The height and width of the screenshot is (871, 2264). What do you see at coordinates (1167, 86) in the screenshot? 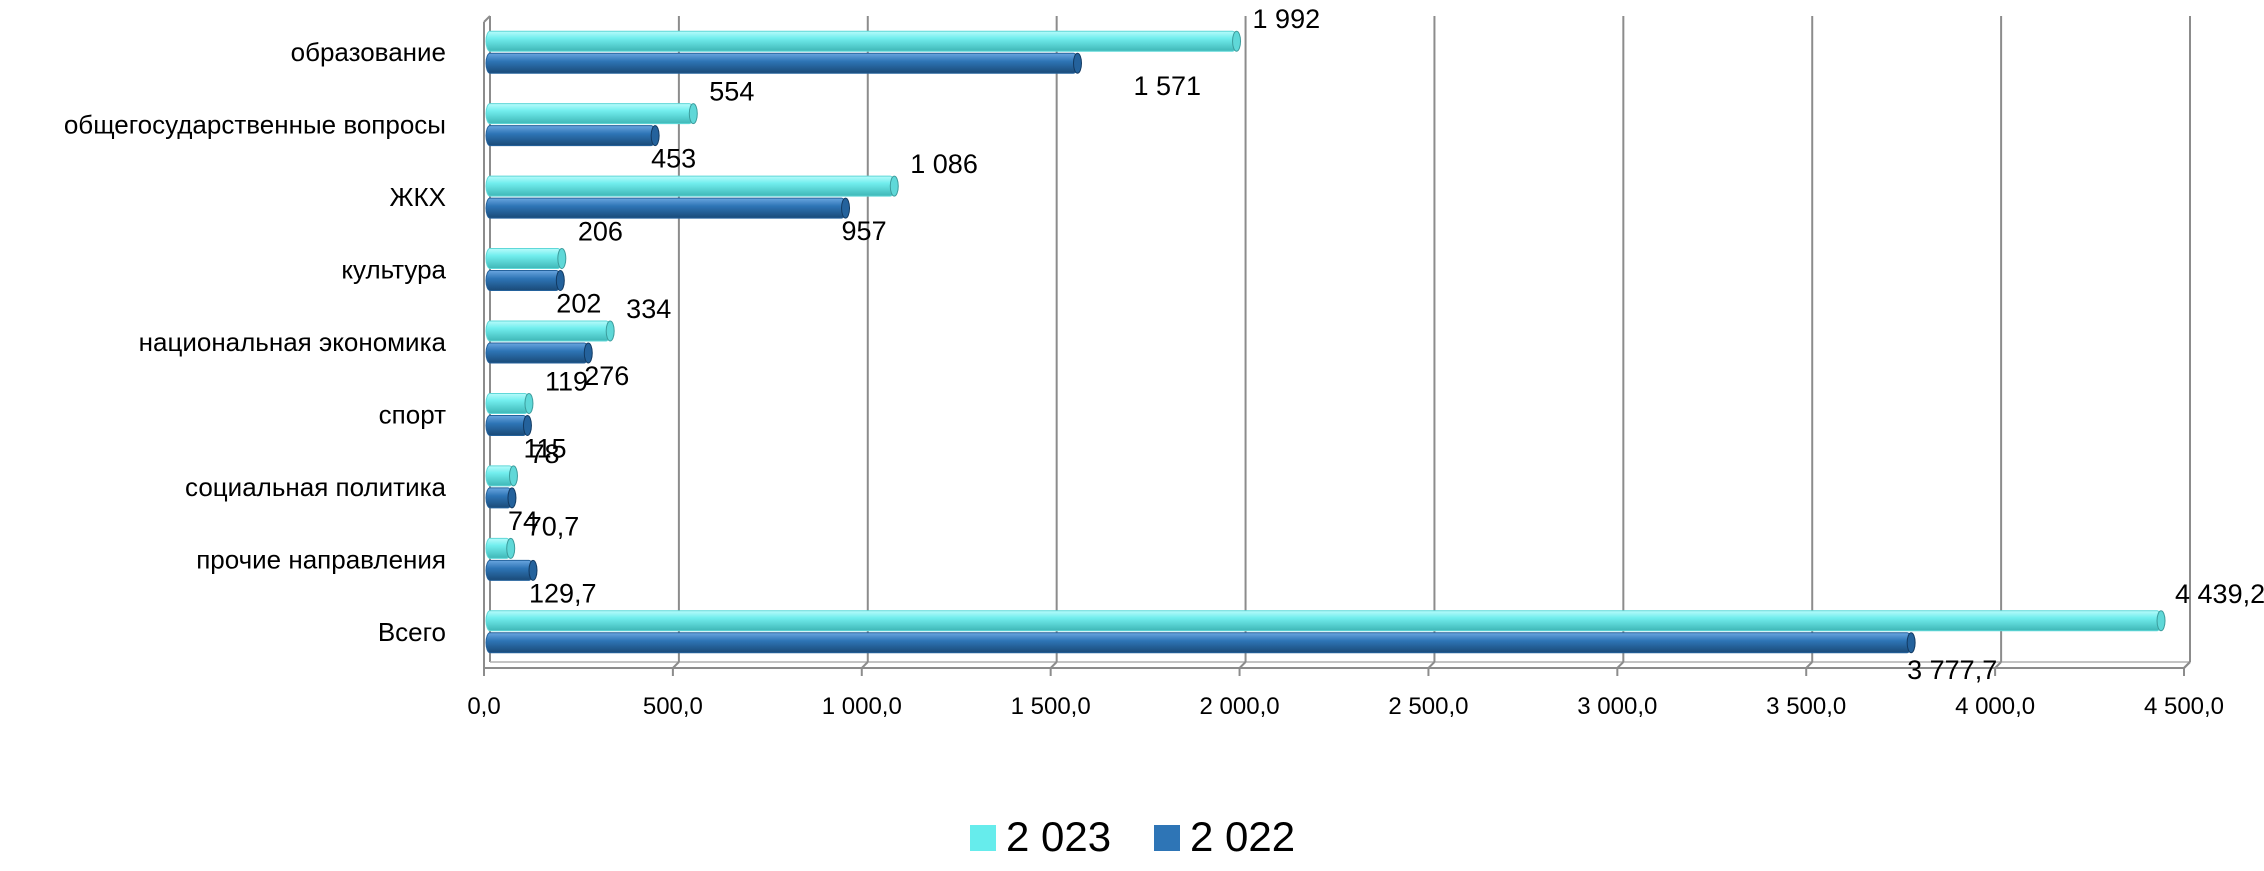
I see `data-label-2022: 1 571` at bounding box center [1167, 86].